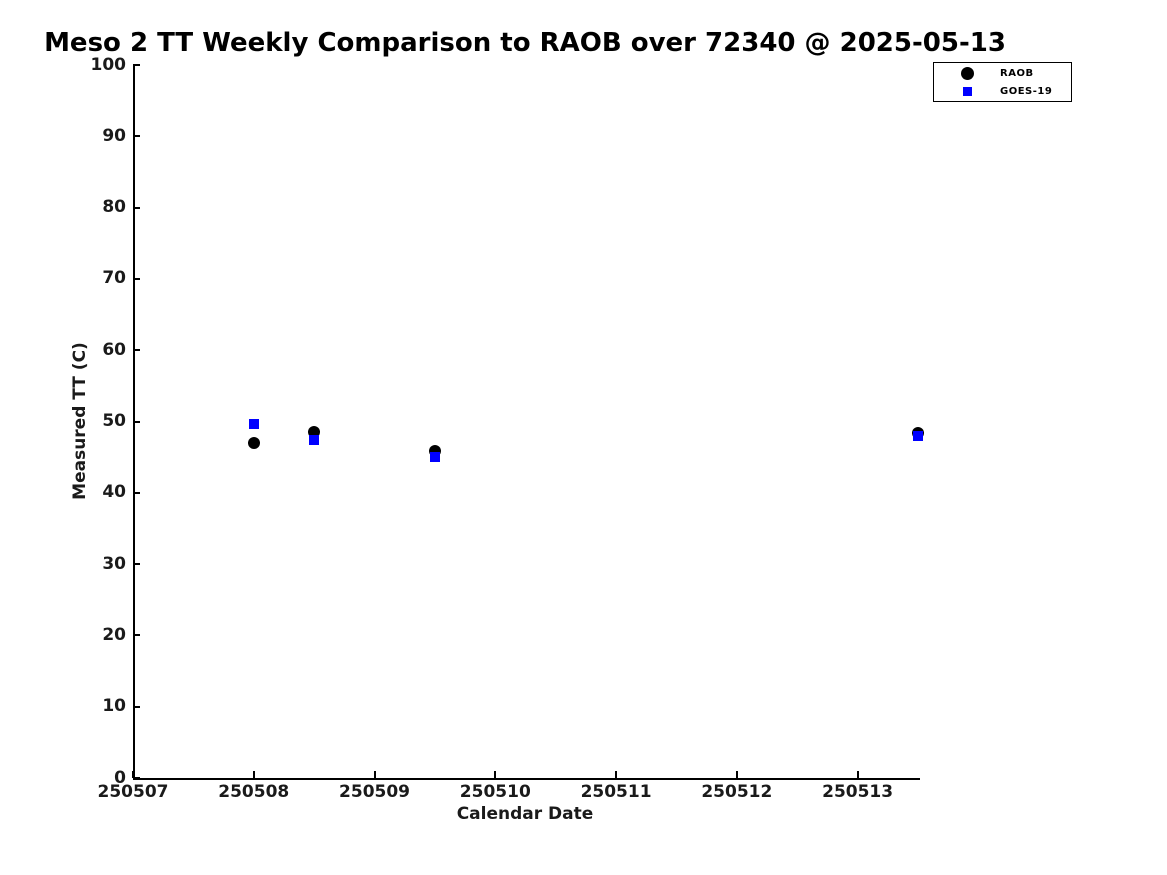 Image resolution: width=1167 pixels, height=875 pixels. Describe the element at coordinates (114, 563) in the screenshot. I see `y-tick-label: 30` at that location.